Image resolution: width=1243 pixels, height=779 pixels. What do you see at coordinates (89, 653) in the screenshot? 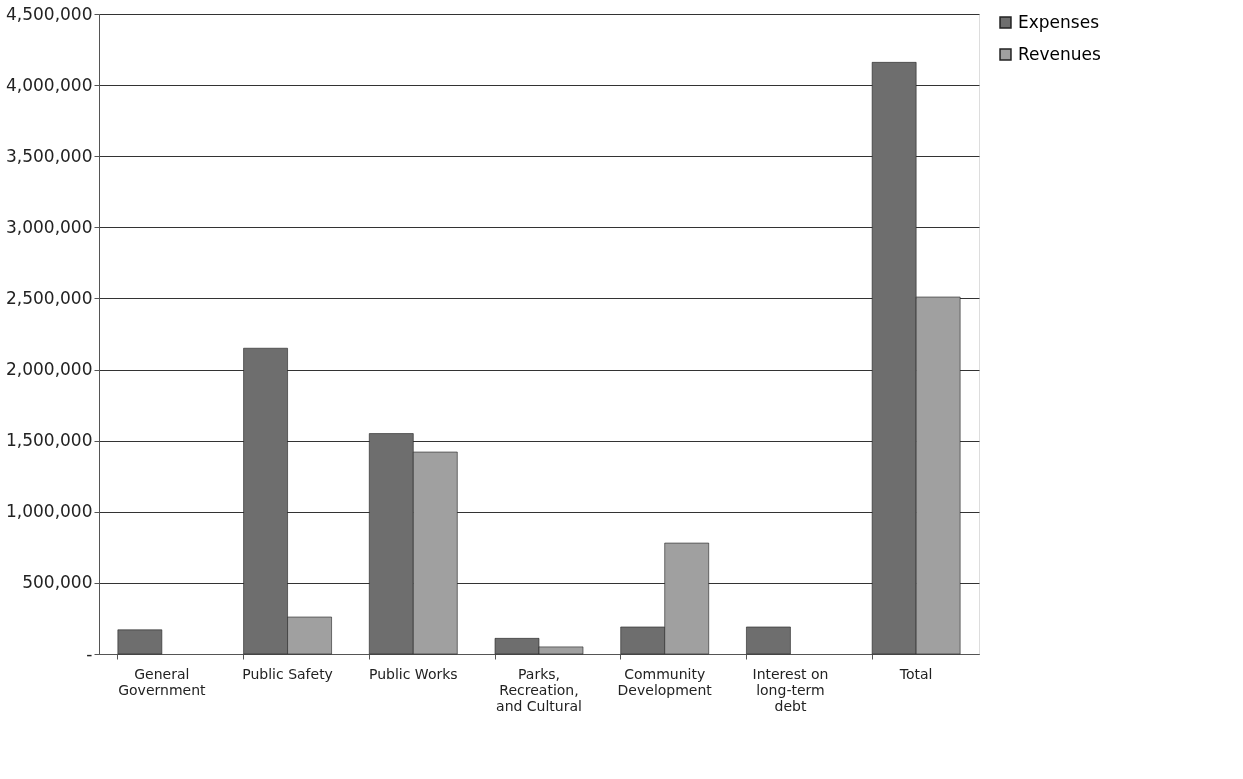
I see `y-tick-label: -` at bounding box center [89, 653].